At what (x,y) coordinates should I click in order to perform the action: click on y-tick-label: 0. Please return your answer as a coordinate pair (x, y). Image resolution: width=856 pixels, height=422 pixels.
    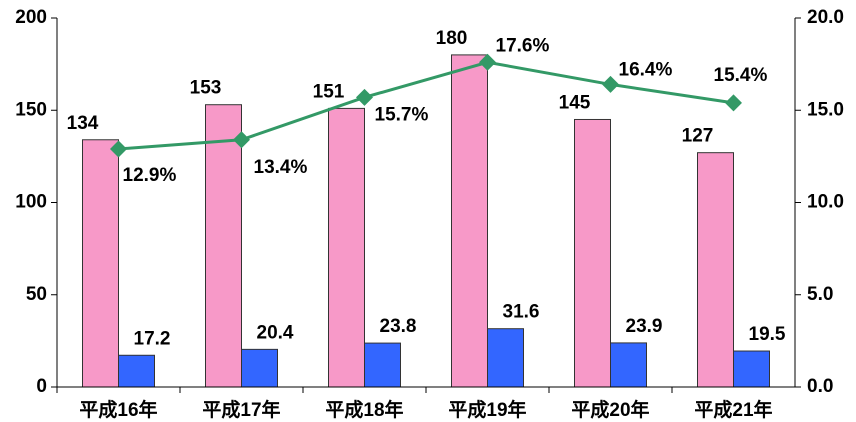
    Looking at the image, I should click on (41, 386).